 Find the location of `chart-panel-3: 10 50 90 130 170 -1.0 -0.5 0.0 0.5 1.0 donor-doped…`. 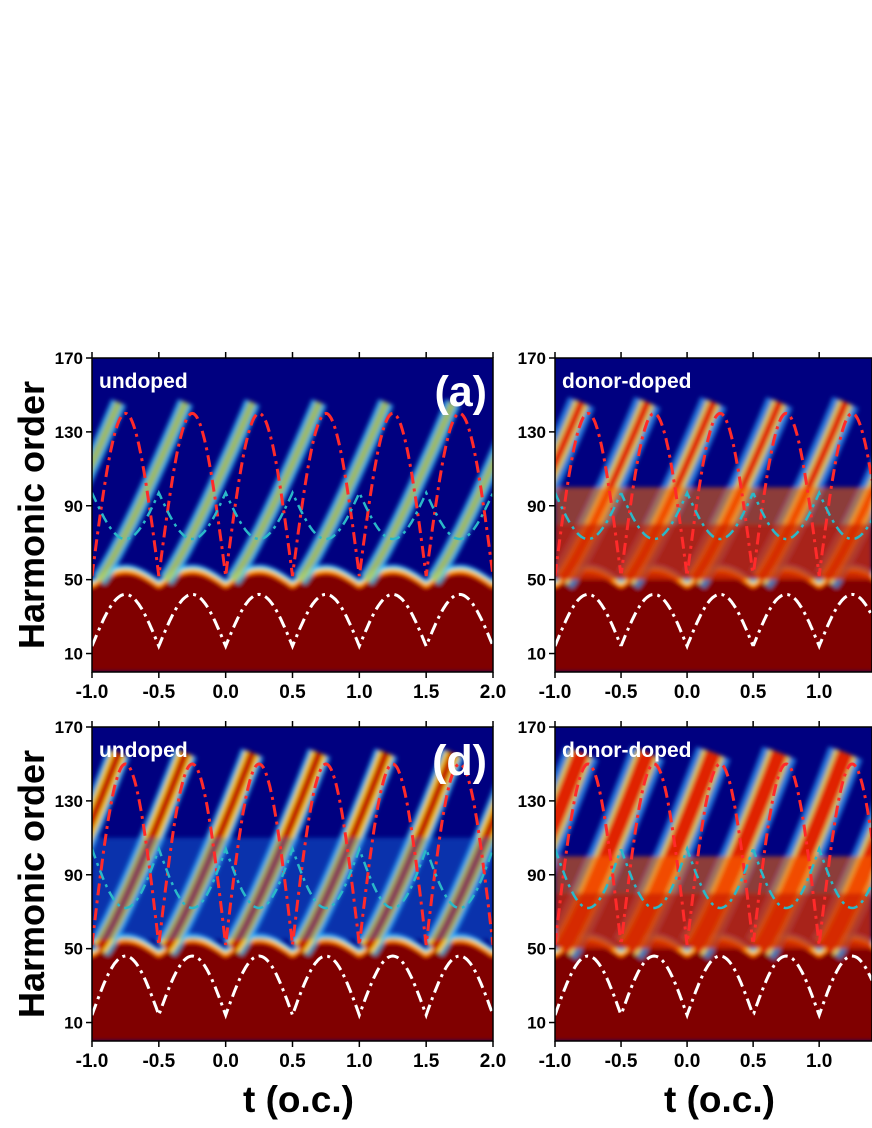

chart-panel-3: 10 50 90 130 170 -1.0 -0.5 0.0 0.5 1.0 donor-doped… is located at coordinates (695, 919).